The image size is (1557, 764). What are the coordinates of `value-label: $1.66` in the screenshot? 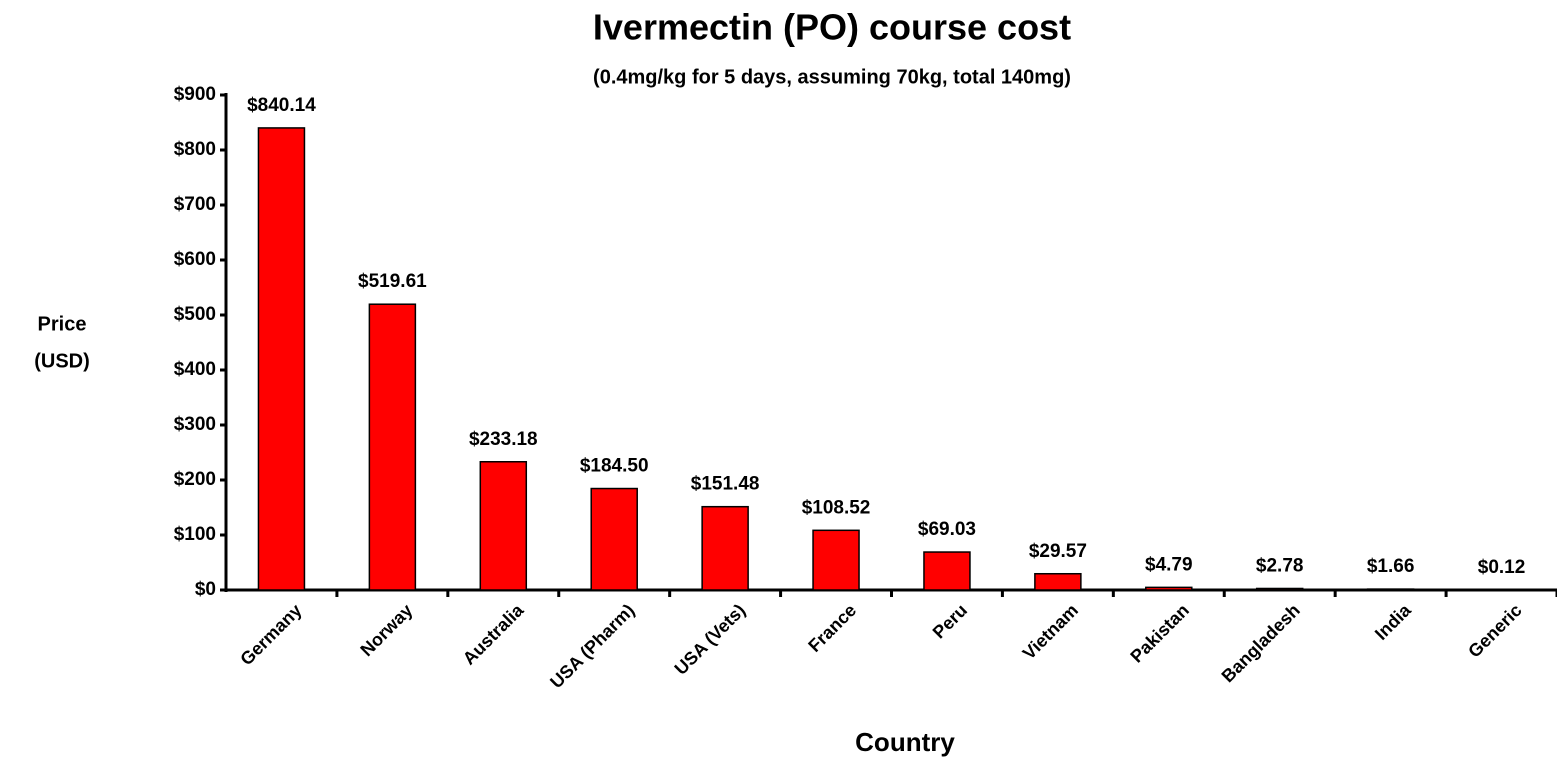 It's located at (1391, 566).